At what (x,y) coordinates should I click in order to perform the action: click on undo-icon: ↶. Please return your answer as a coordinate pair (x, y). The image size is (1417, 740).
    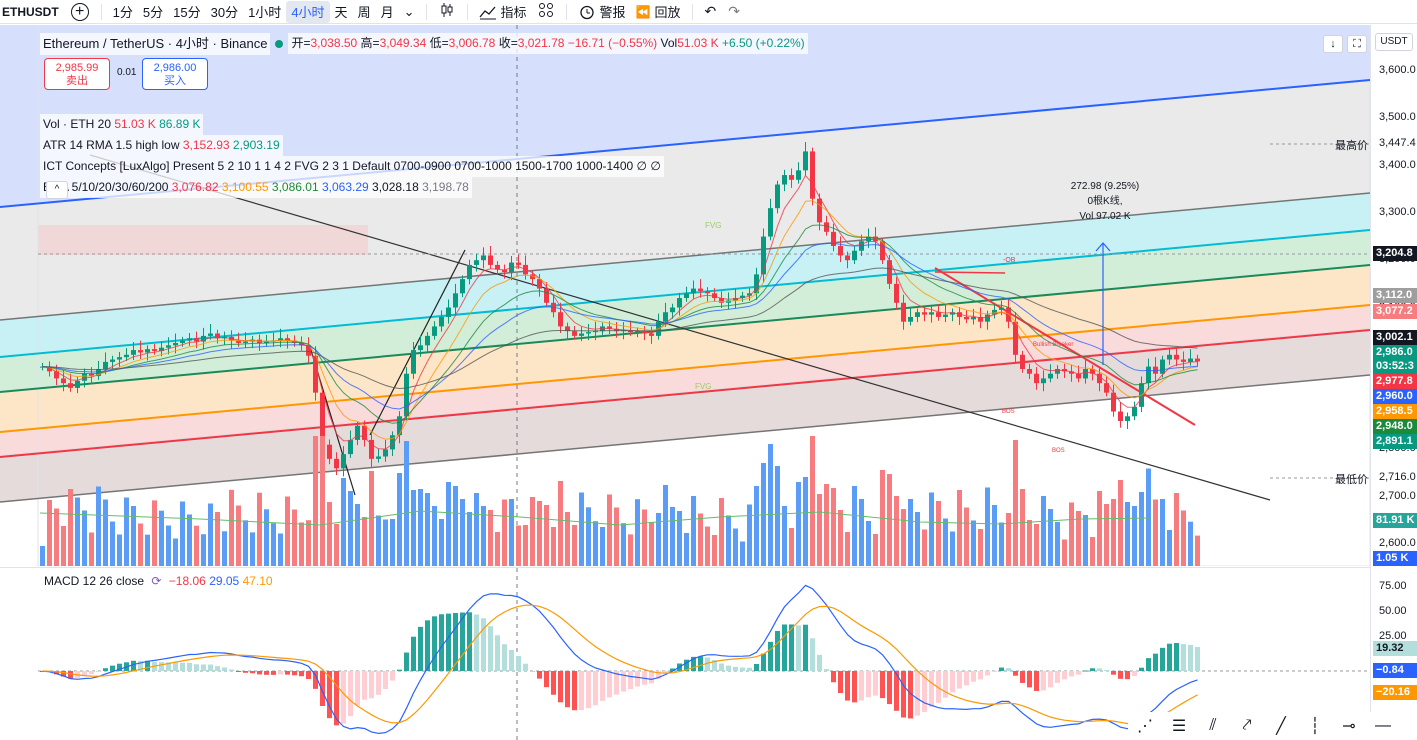
    Looking at the image, I should click on (710, 11).